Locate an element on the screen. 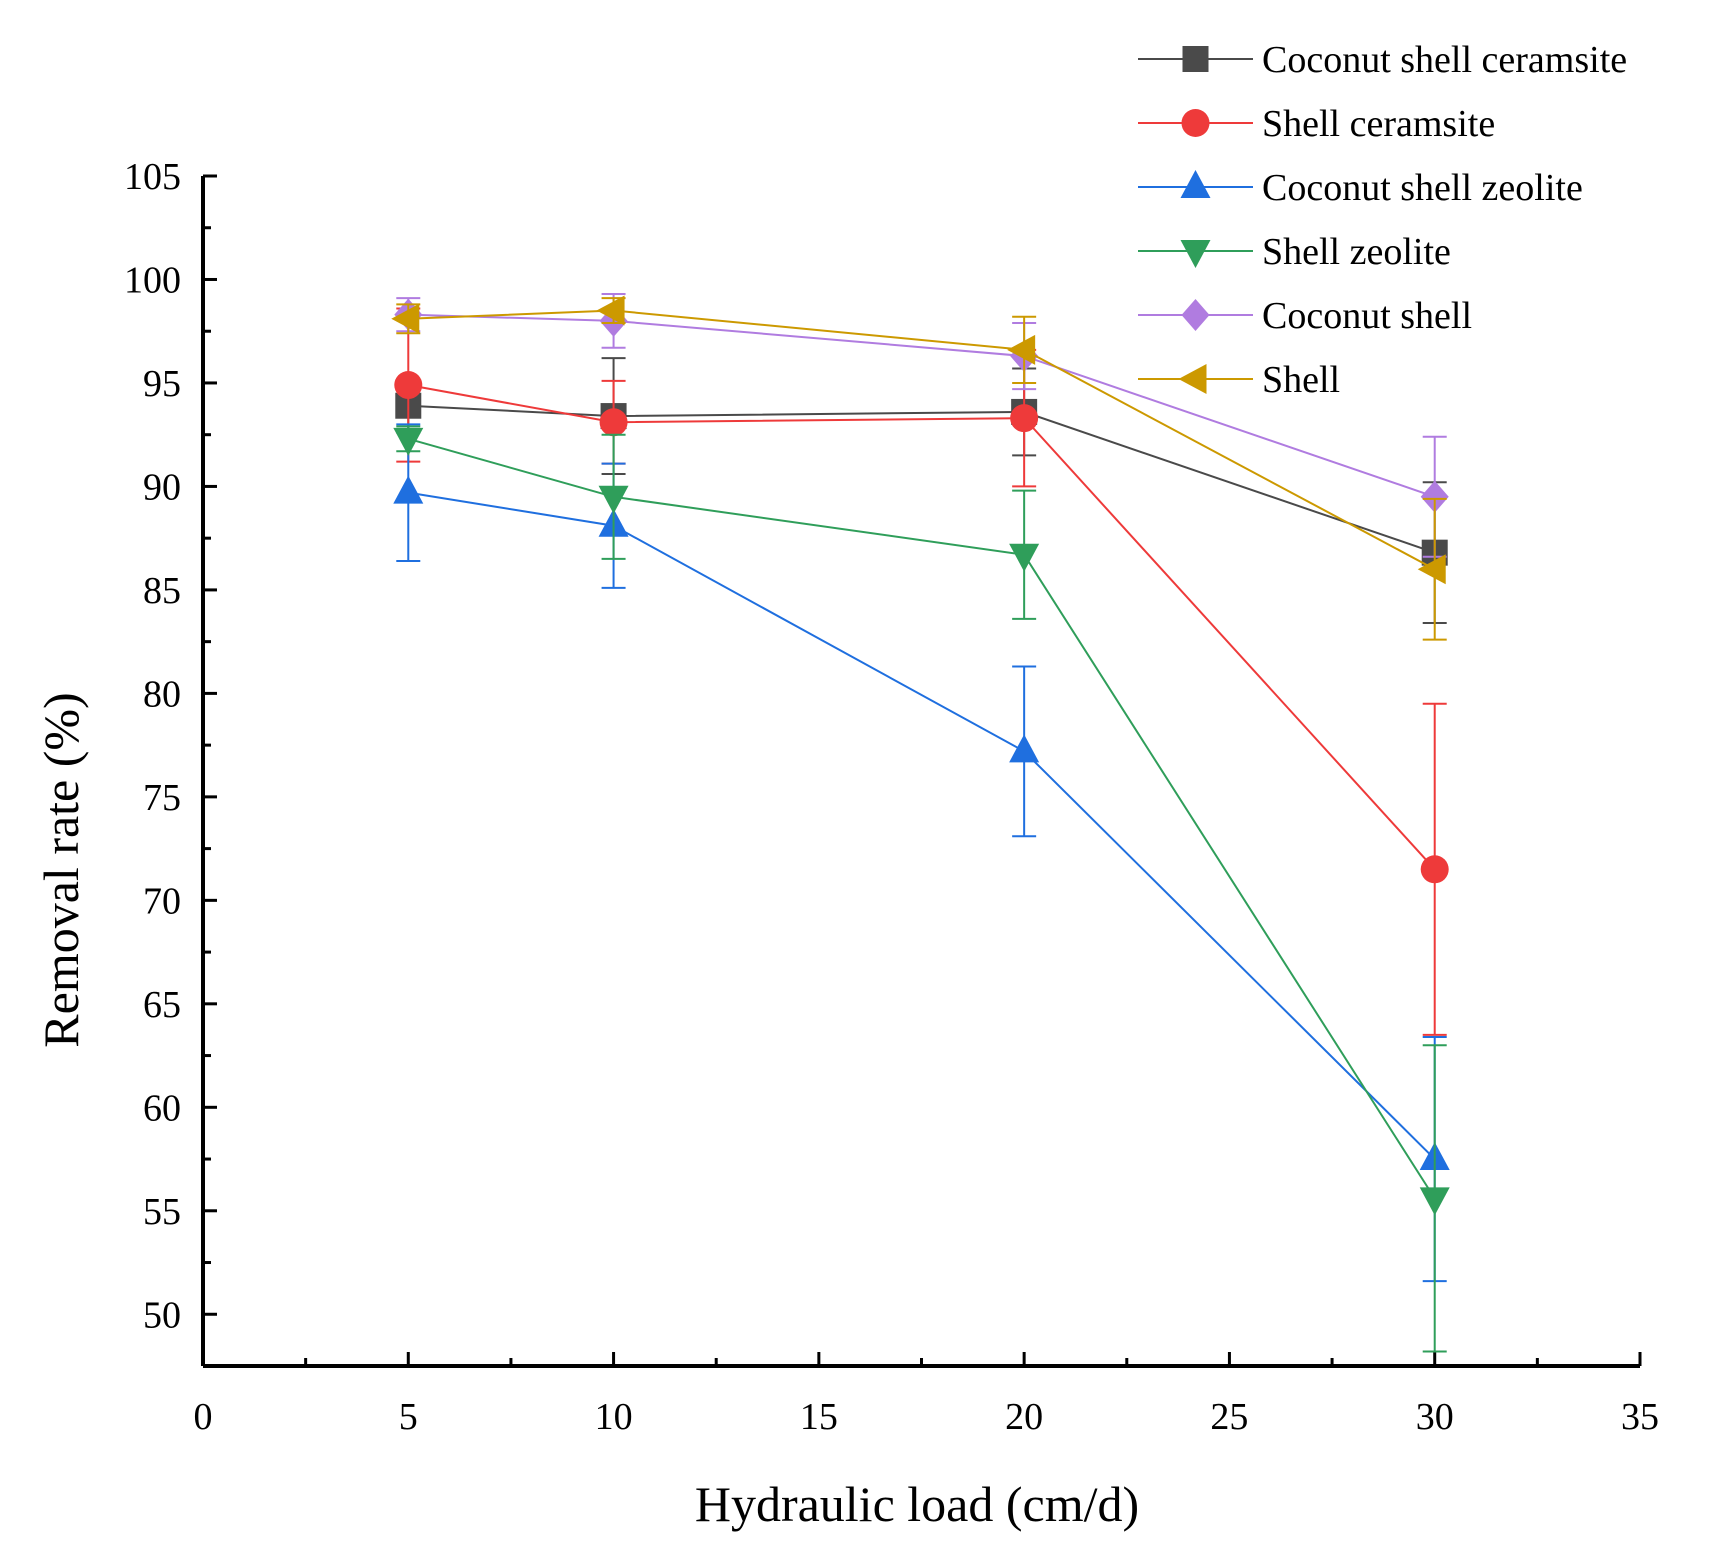  x-tick-label: 20 is located at coordinates (1024, 1417).